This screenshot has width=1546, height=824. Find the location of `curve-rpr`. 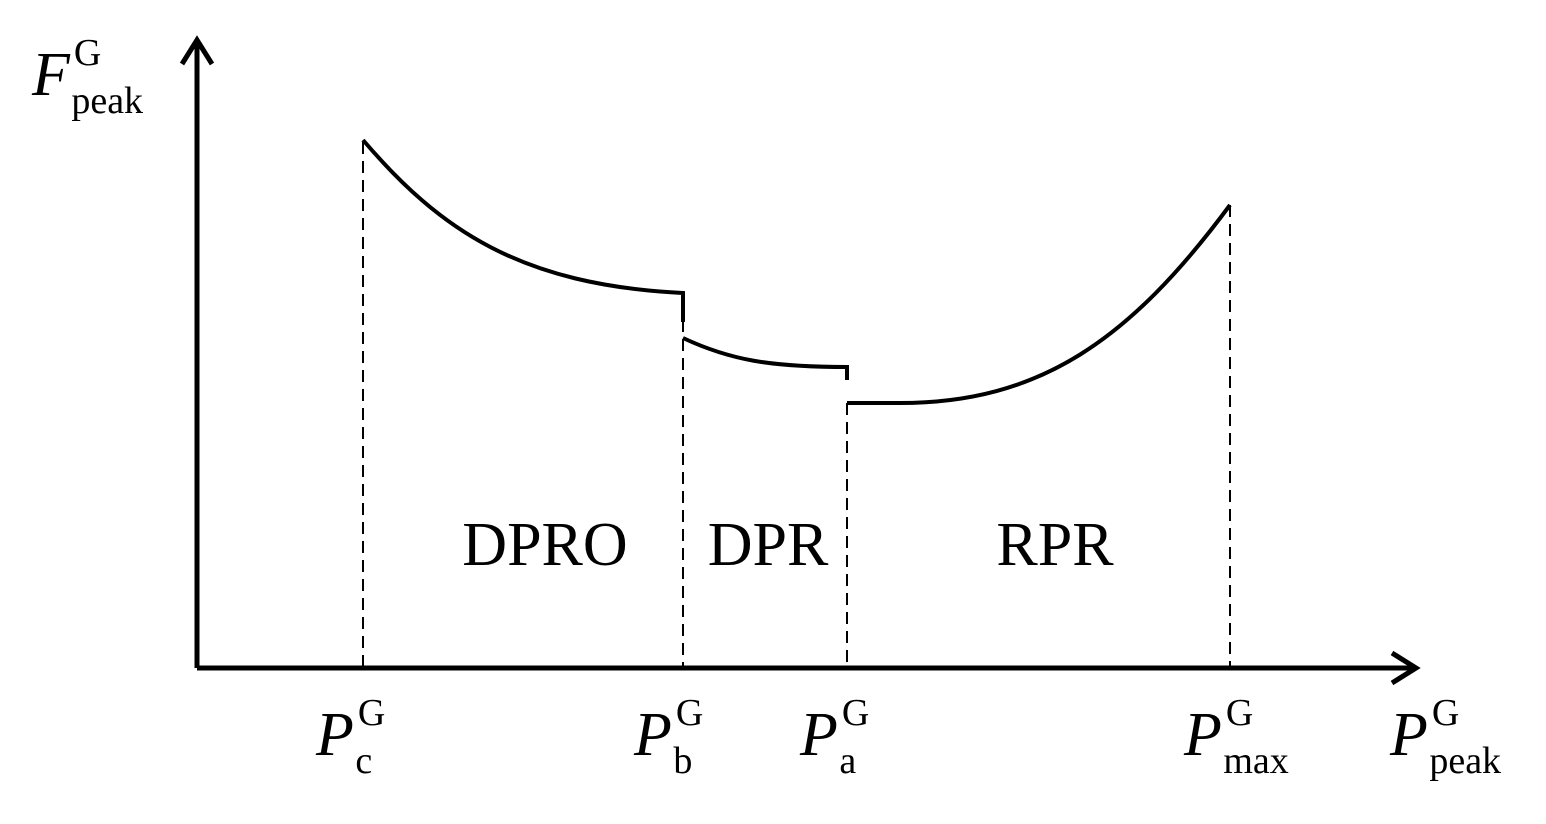

curve-rpr is located at coordinates (1039, 304).